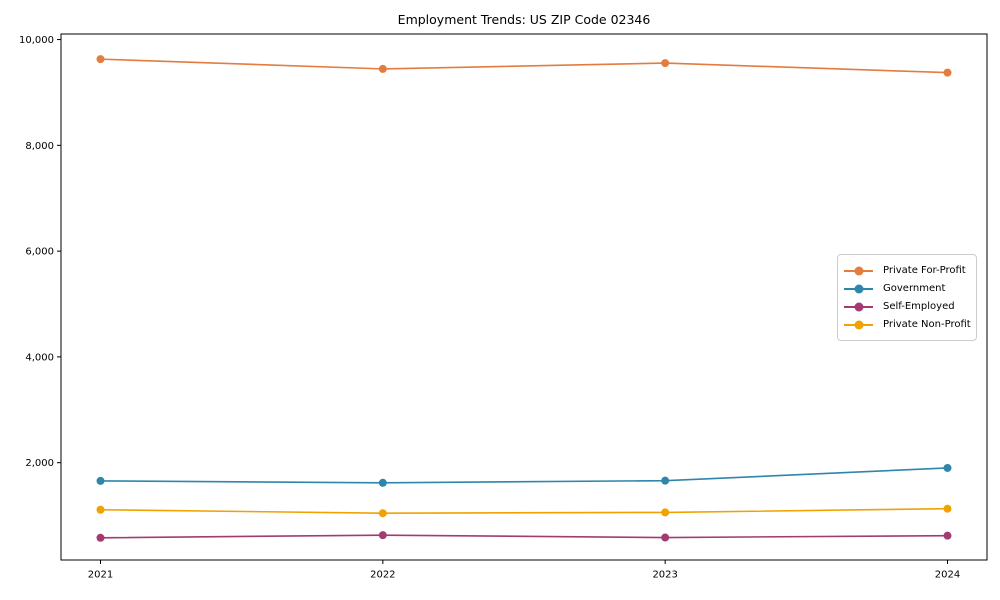 Image resolution: width=1000 pixels, height=600 pixels. I want to click on legend-entry-self-employed: Self-Employed, so click(907, 306).